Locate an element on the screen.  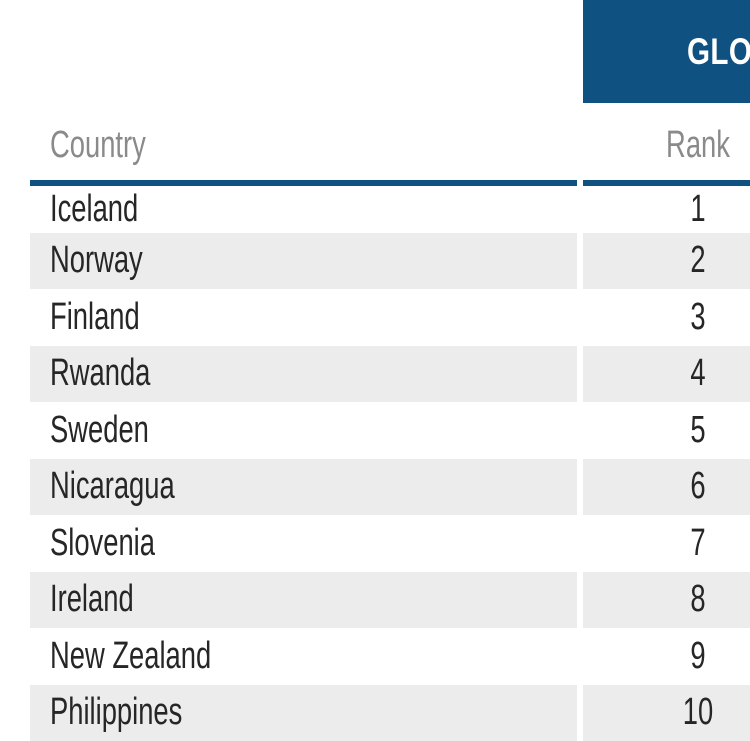
column-header-rank: Rank is located at coordinates (666, 145).